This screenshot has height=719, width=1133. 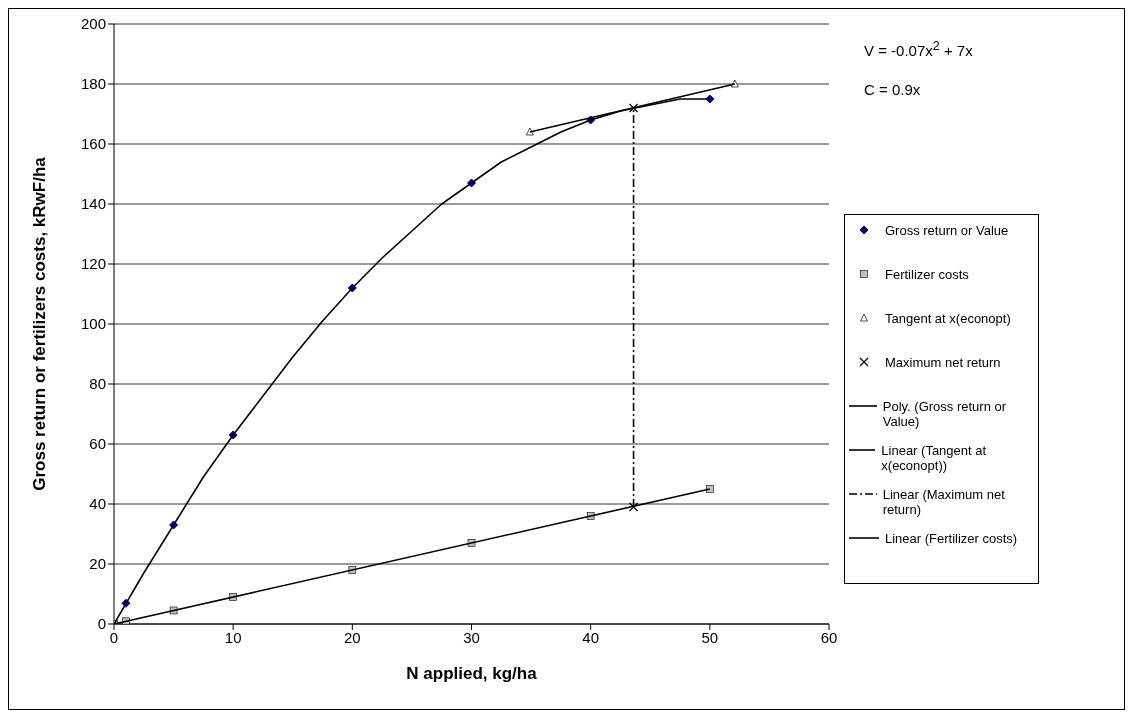 I want to click on text: C = 0.9x, so click(x=893, y=89).